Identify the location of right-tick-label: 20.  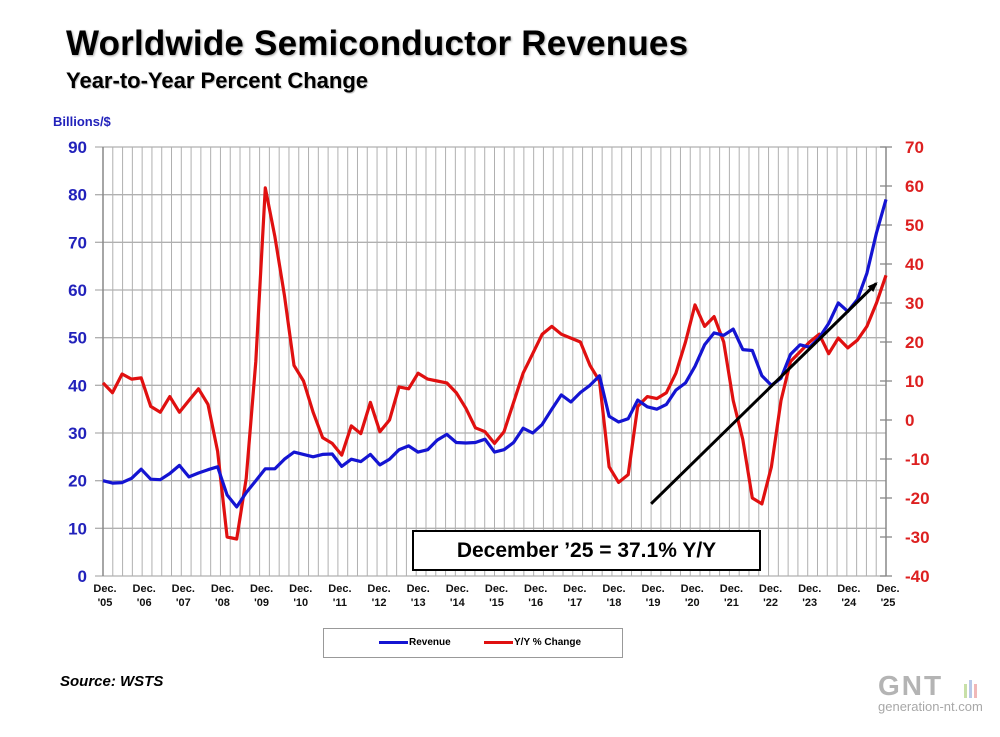
(914, 342).